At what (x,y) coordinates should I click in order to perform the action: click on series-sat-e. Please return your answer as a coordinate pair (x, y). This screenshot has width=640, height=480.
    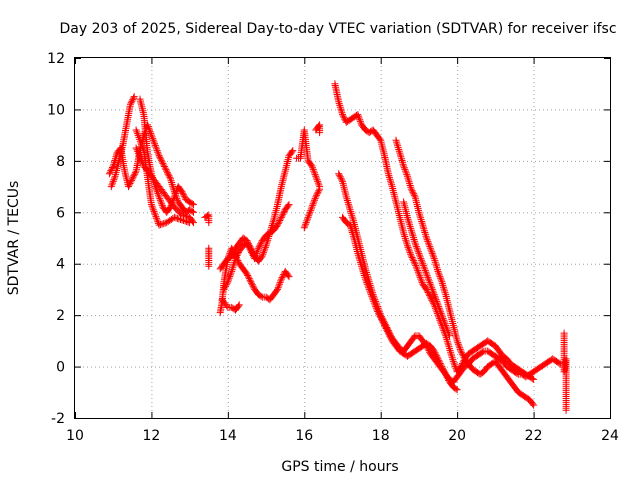
    Looking at the image, I should click on (164, 185).